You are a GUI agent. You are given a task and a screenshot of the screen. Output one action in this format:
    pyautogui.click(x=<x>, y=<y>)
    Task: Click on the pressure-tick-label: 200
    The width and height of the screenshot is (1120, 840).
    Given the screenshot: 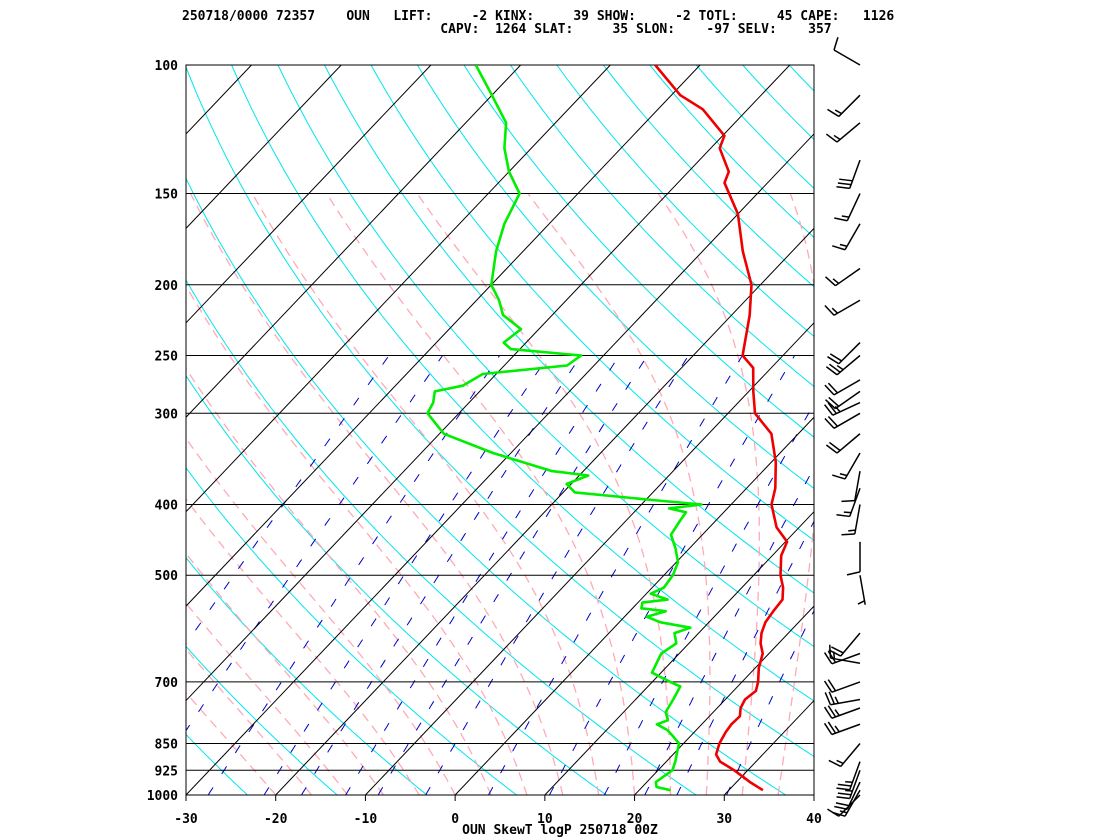 What is the action you would take?
    pyautogui.click(x=167, y=286)
    